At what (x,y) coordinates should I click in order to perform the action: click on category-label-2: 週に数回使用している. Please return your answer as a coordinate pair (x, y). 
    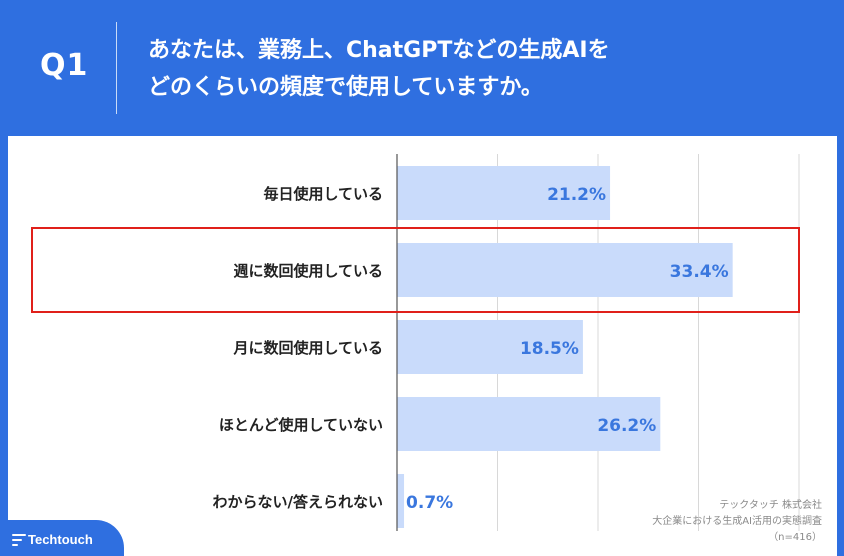
    Looking at the image, I should click on (308, 271).